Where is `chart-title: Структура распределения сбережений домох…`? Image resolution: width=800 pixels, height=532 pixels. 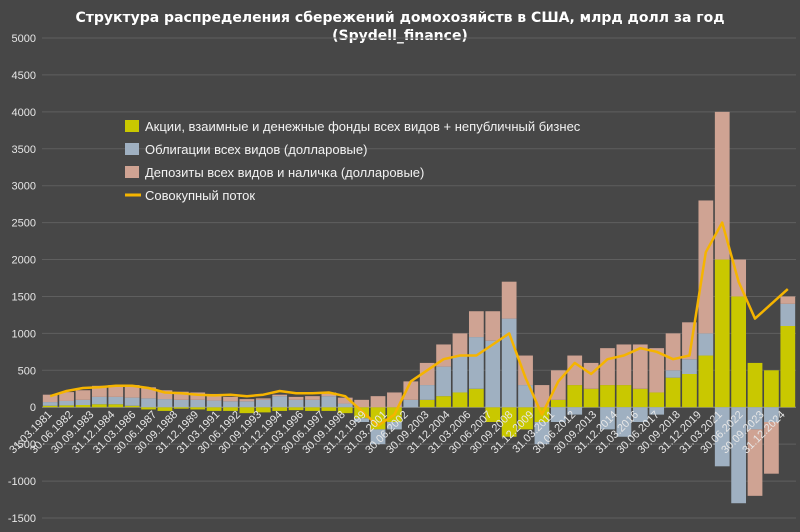
chart-title: Структура распределения сбережений домох… is located at coordinates (399, 18).